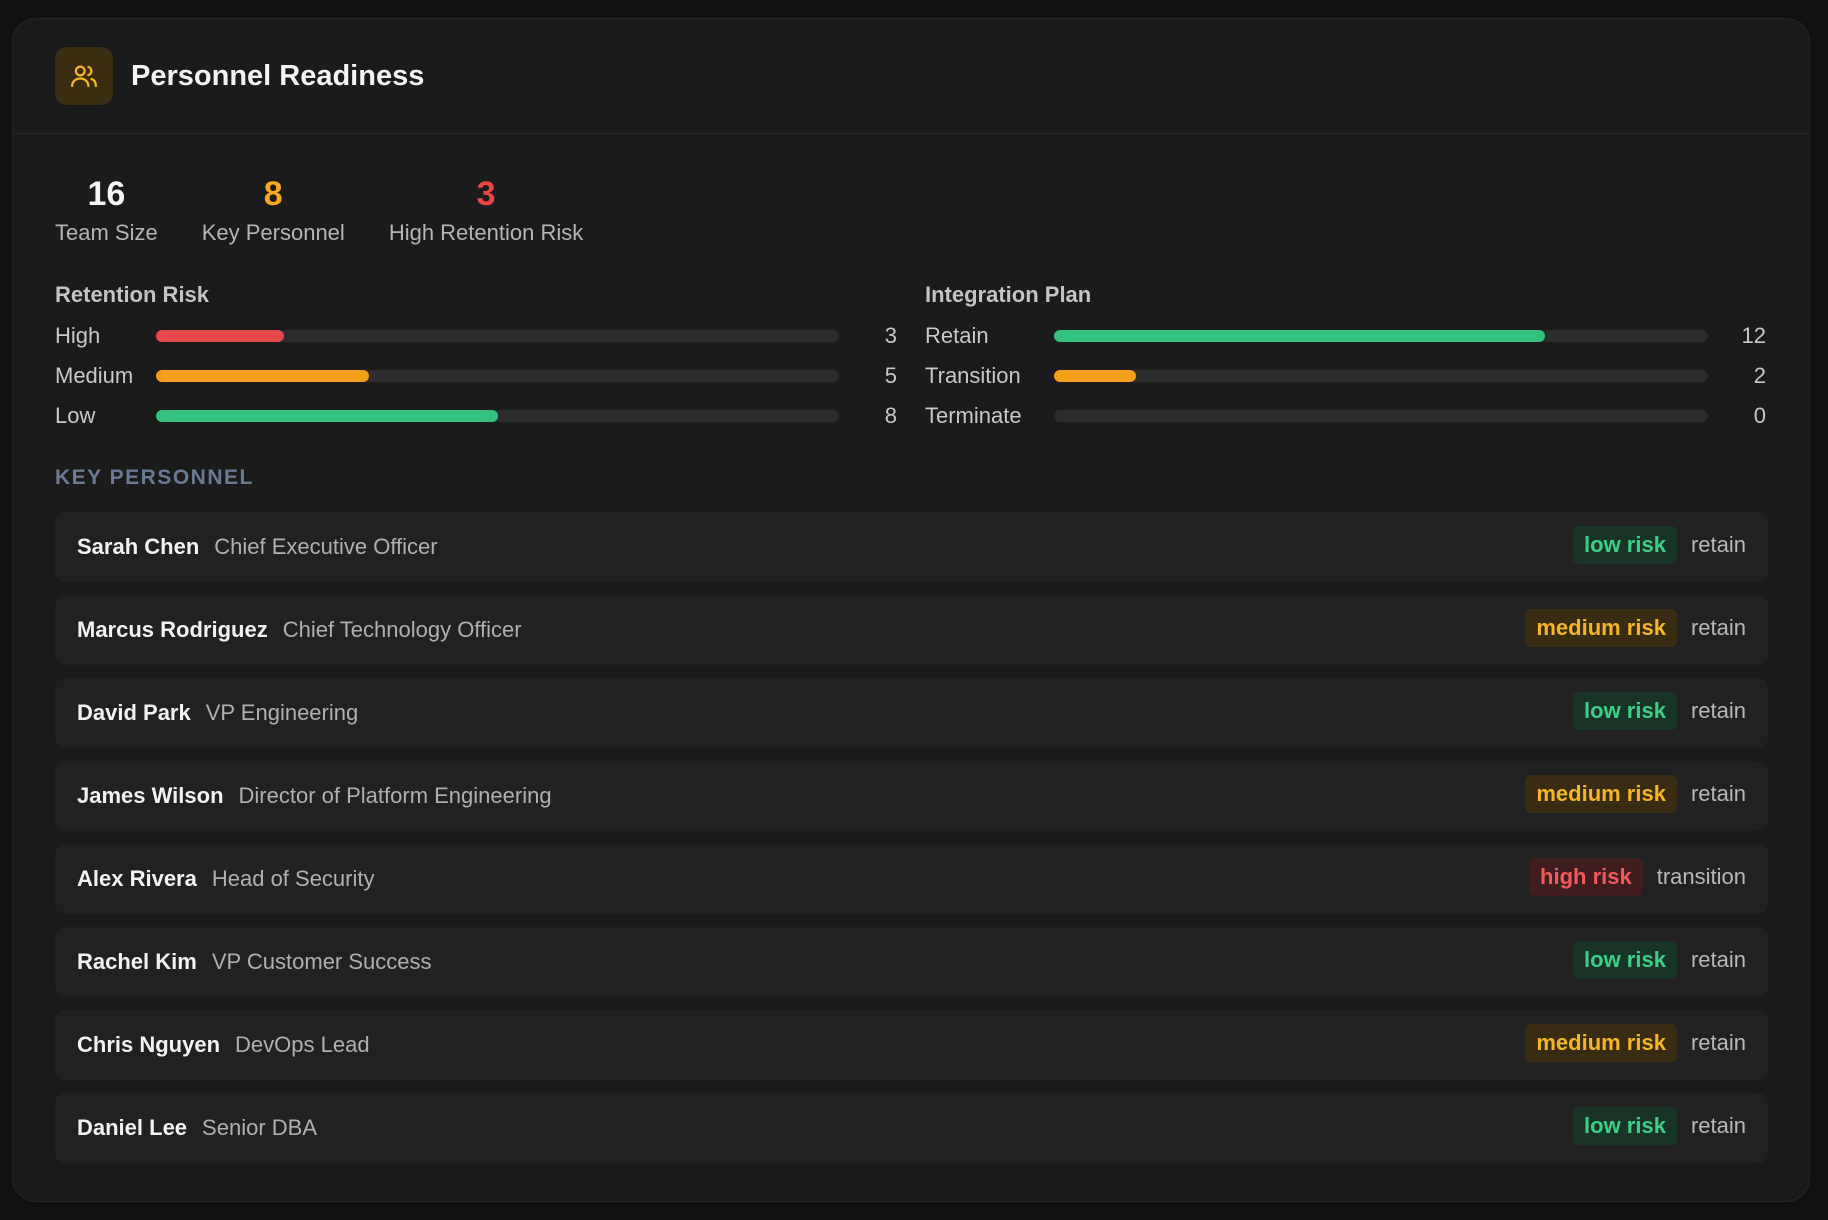 The width and height of the screenshot is (1828, 1220). What do you see at coordinates (973, 375) in the screenshot?
I see `bar-label: Transition` at bounding box center [973, 375].